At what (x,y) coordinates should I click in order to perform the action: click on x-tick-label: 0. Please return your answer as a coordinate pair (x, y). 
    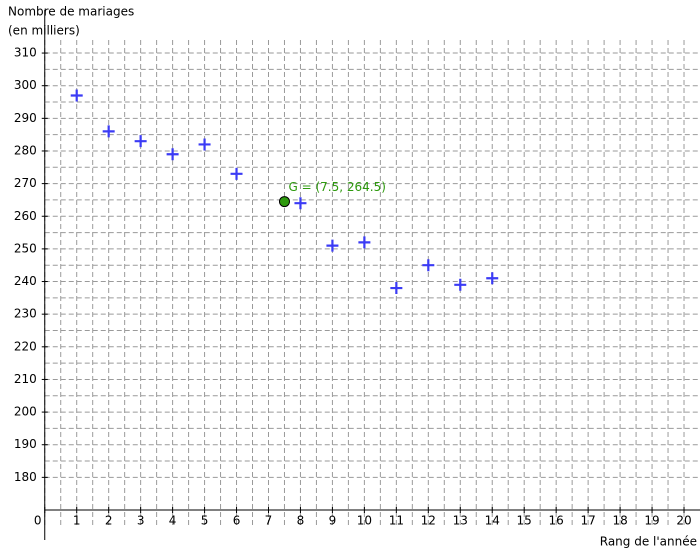
    Looking at the image, I should click on (38, 521).